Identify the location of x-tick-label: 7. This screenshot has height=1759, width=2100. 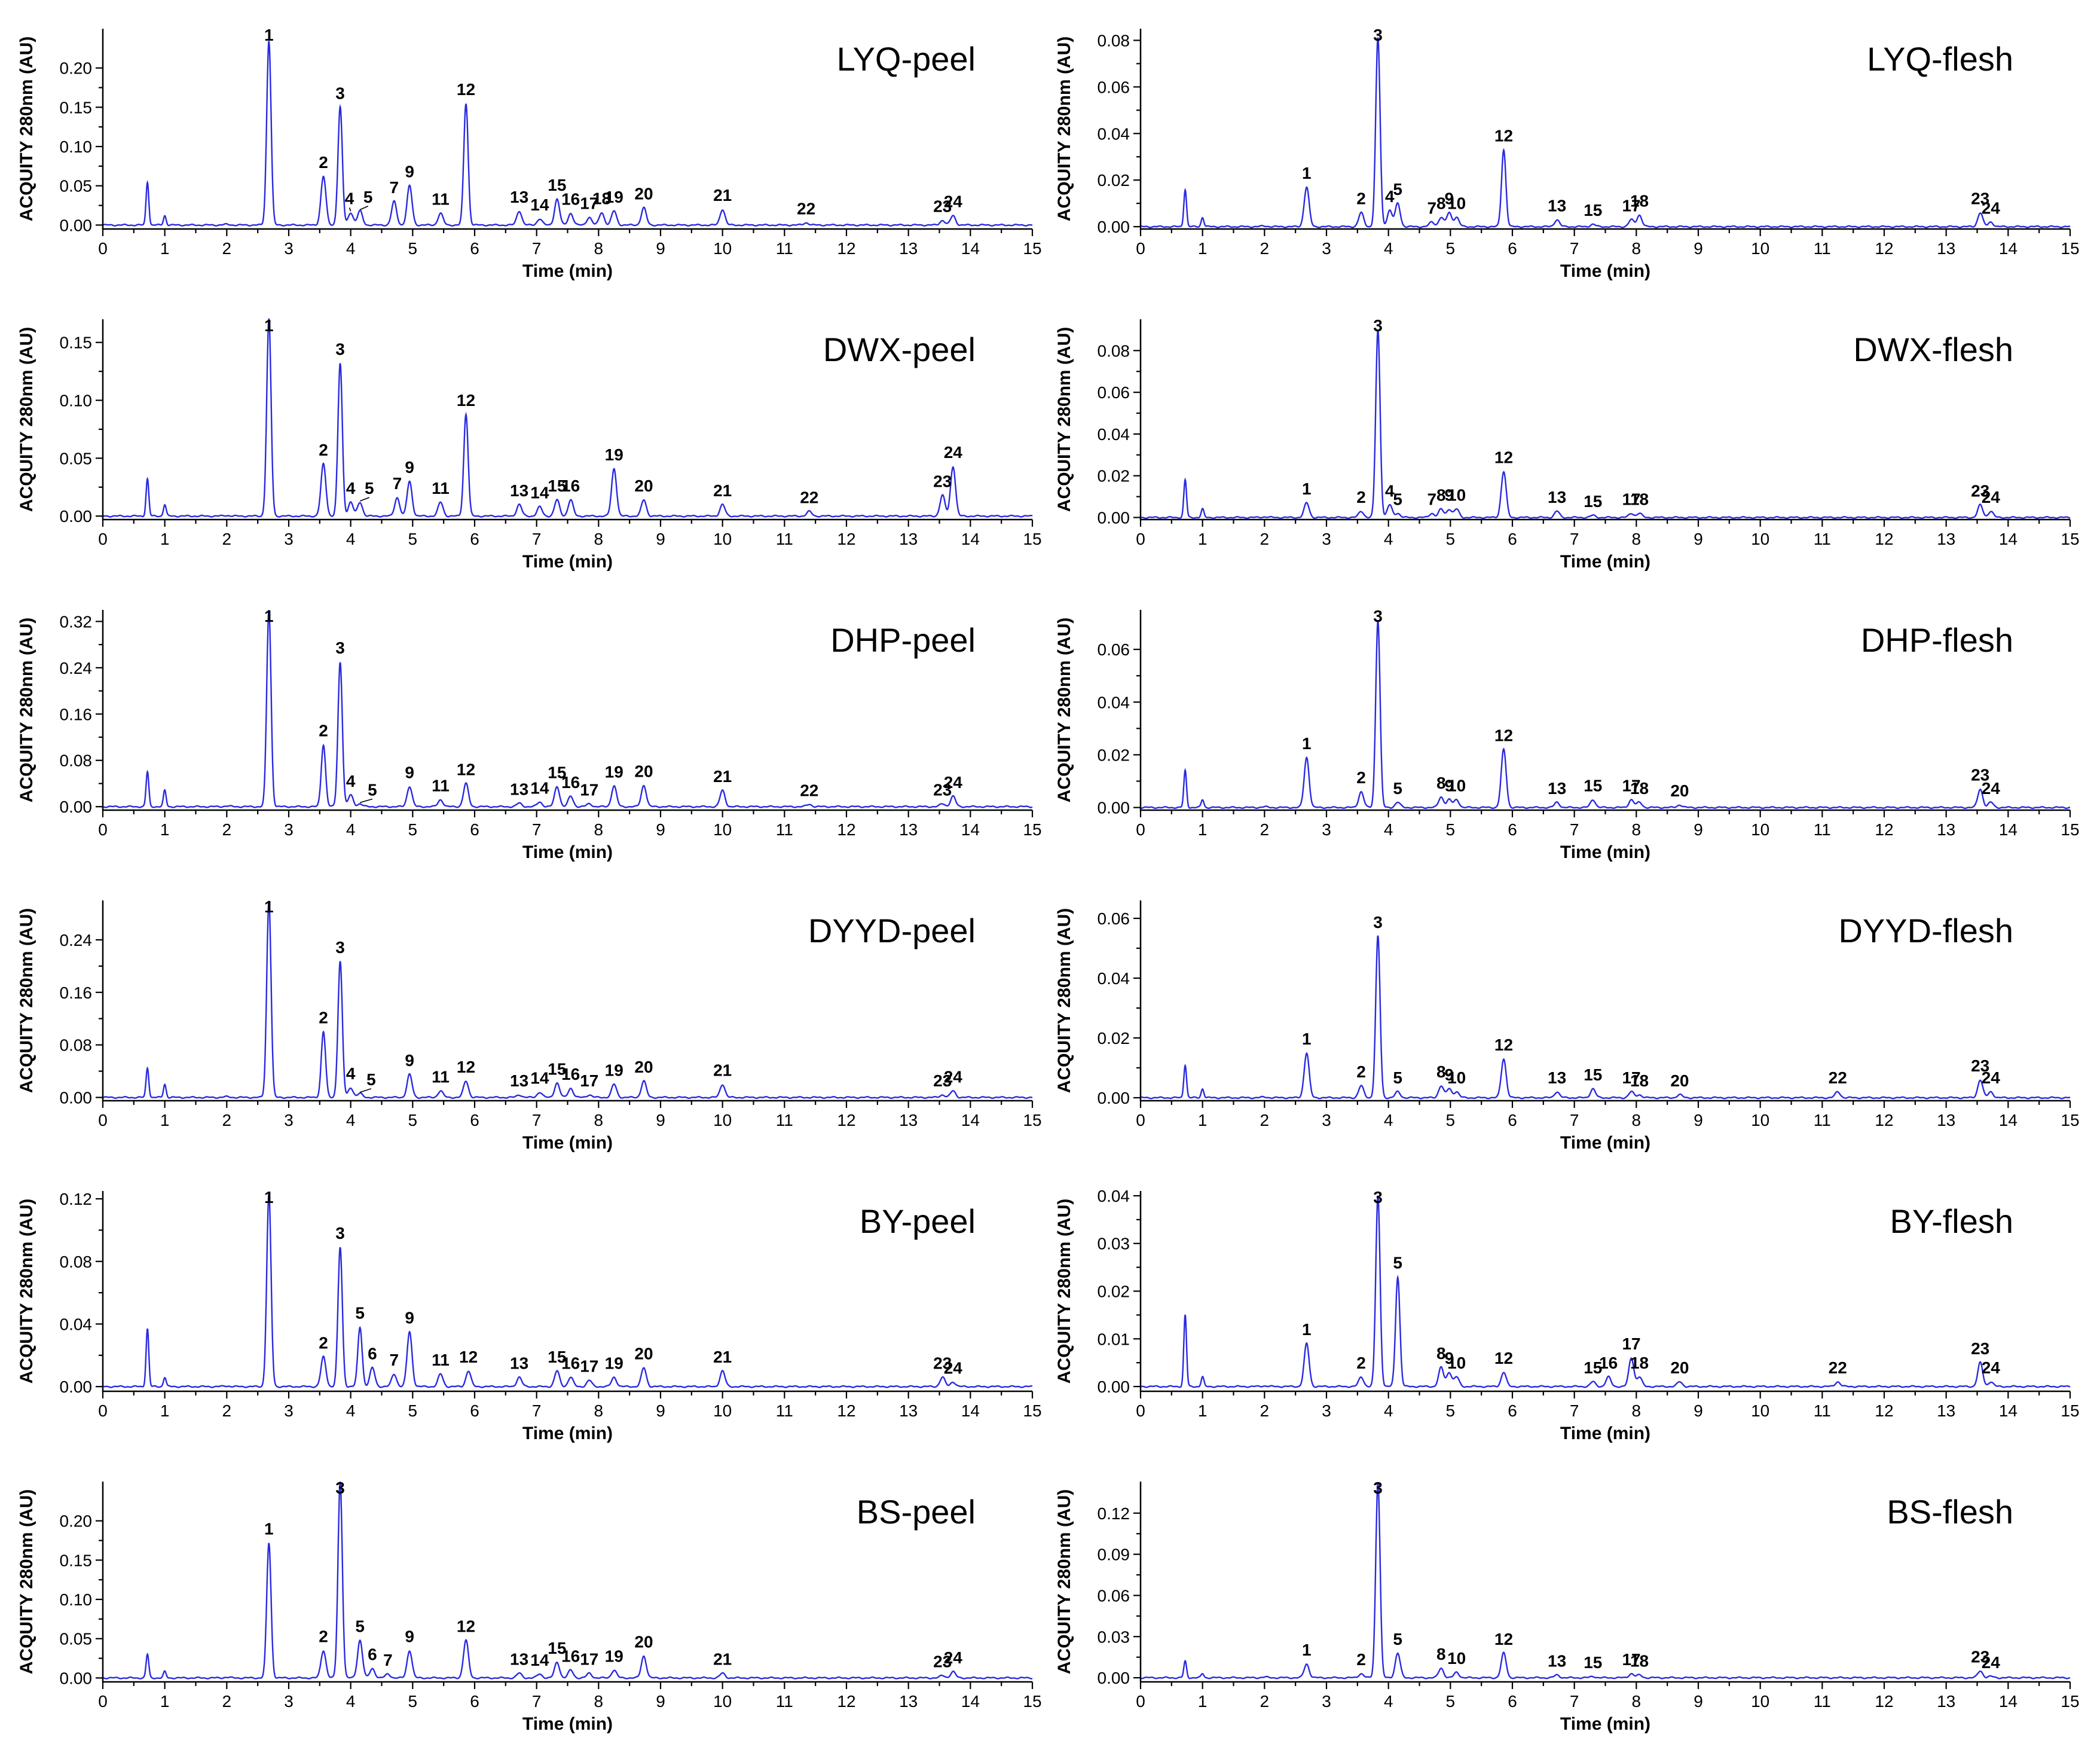
(1574, 829).